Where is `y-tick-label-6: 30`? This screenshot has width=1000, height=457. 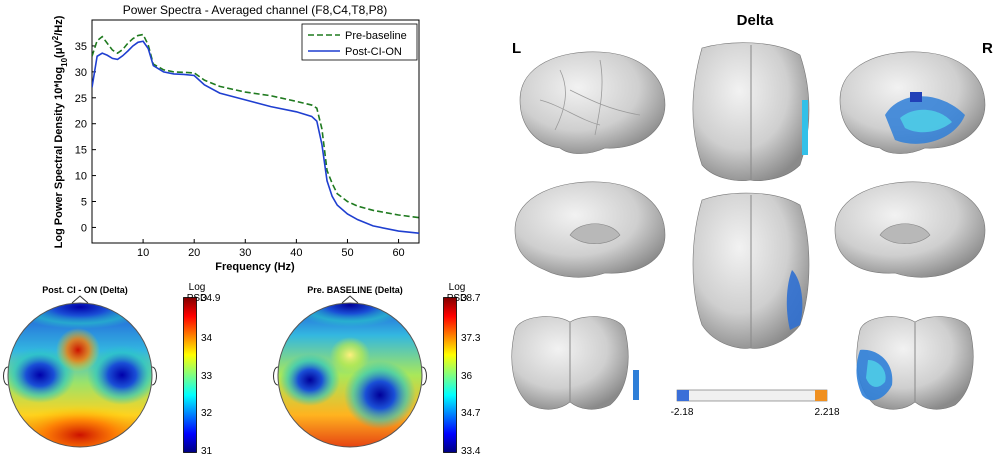 y-tick-label-6: 30 is located at coordinates (81, 73).